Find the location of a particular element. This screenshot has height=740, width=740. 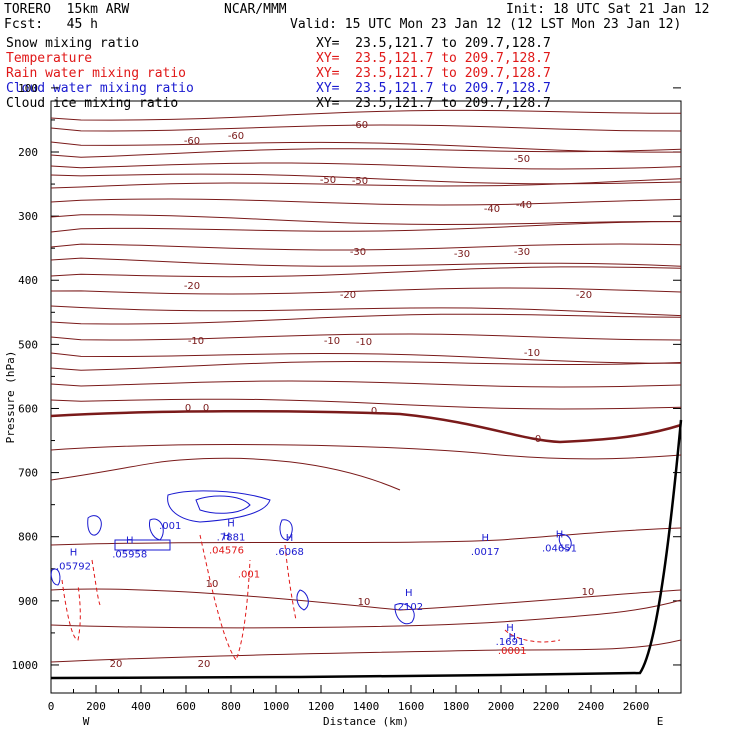

field-label-temperature: Temperature is located at coordinates (49, 58).